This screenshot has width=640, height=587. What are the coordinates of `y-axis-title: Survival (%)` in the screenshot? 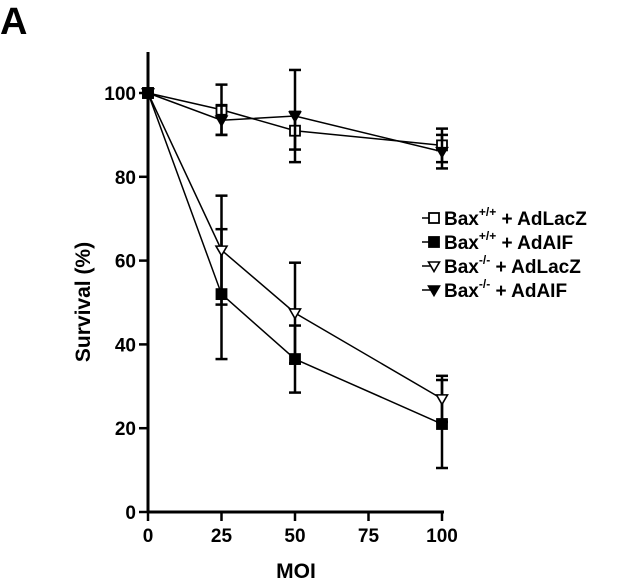 It's located at (83, 302).